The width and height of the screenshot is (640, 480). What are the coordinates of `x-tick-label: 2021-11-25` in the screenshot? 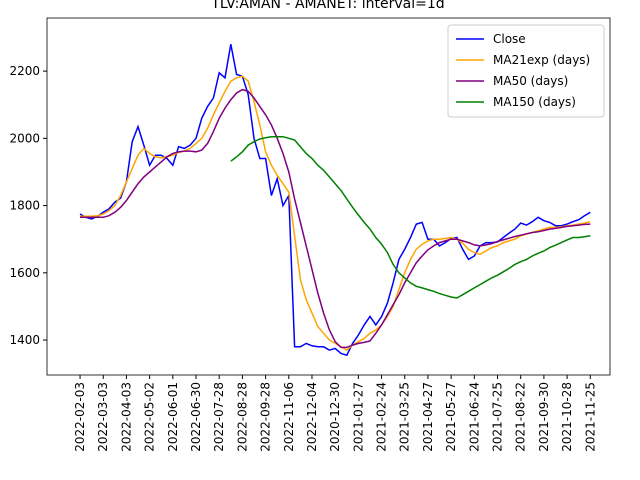 It's located at (590, 417).